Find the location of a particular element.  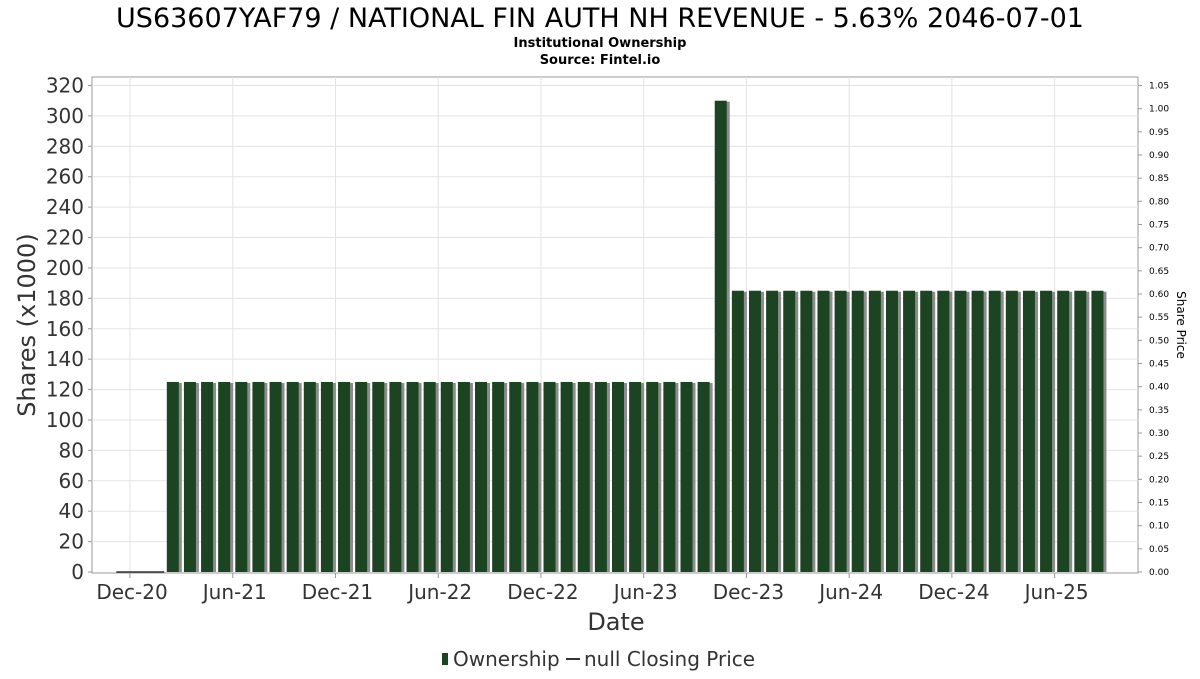

x-axis-label: Date is located at coordinates (615, 622).